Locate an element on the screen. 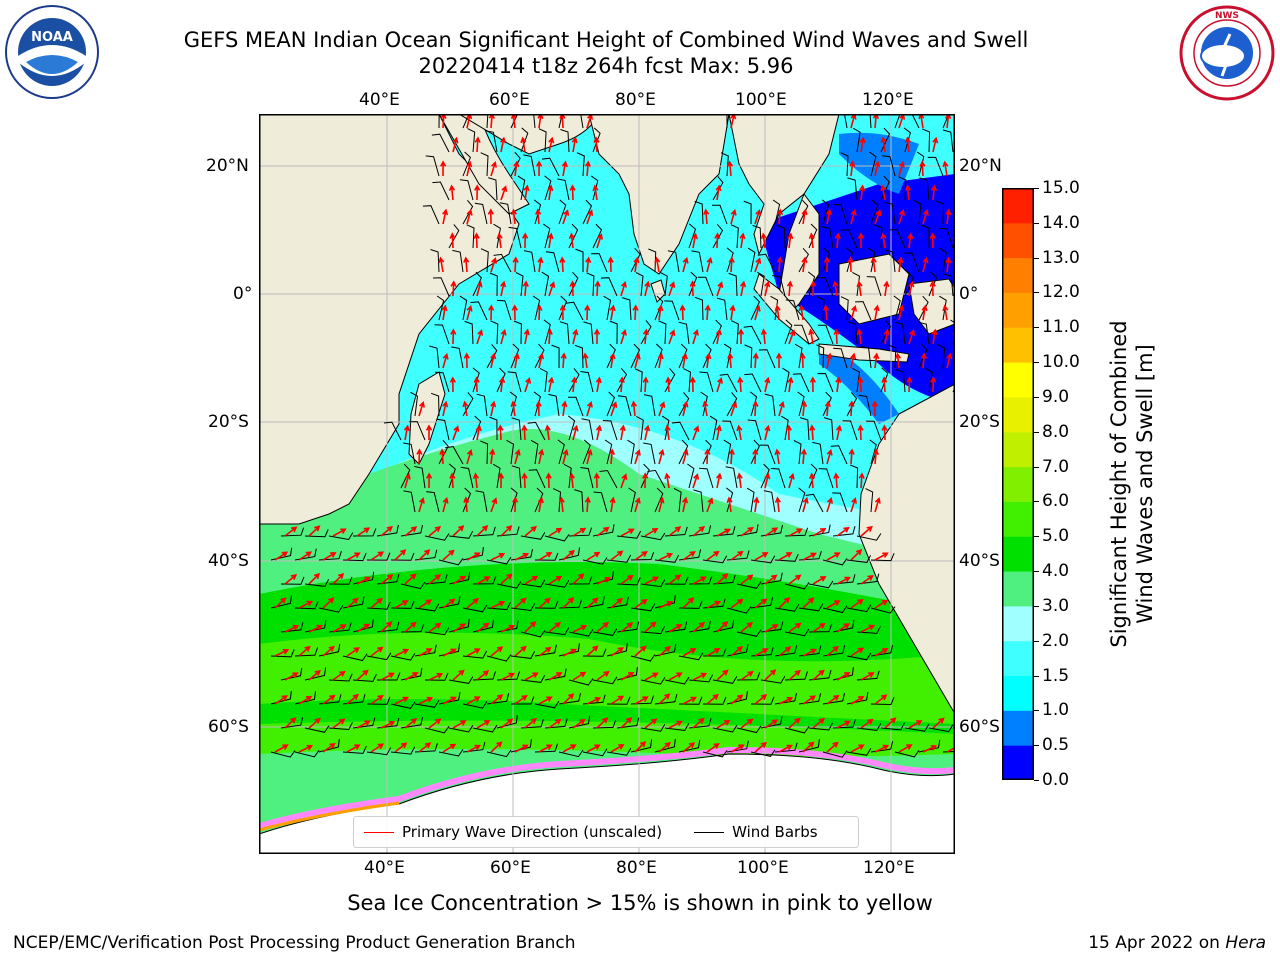 This screenshot has width=1280, height=960. sea-ice-edge-yellow is located at coordinates (329, 816).